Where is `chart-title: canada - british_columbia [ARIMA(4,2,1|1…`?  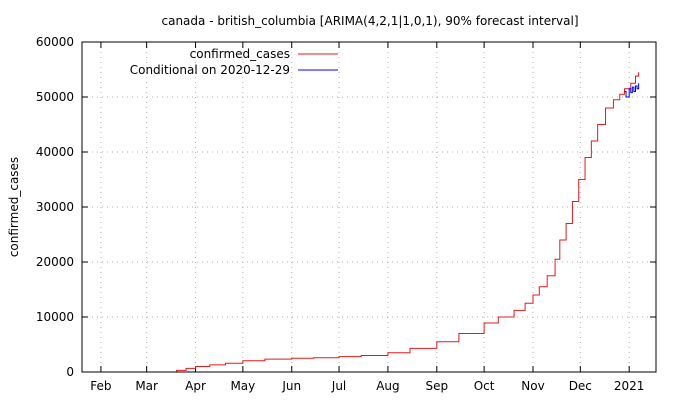 chart-title: canada - british_columbia [ARIMA(4,2,1|1… is located at coordinates (370, 21).